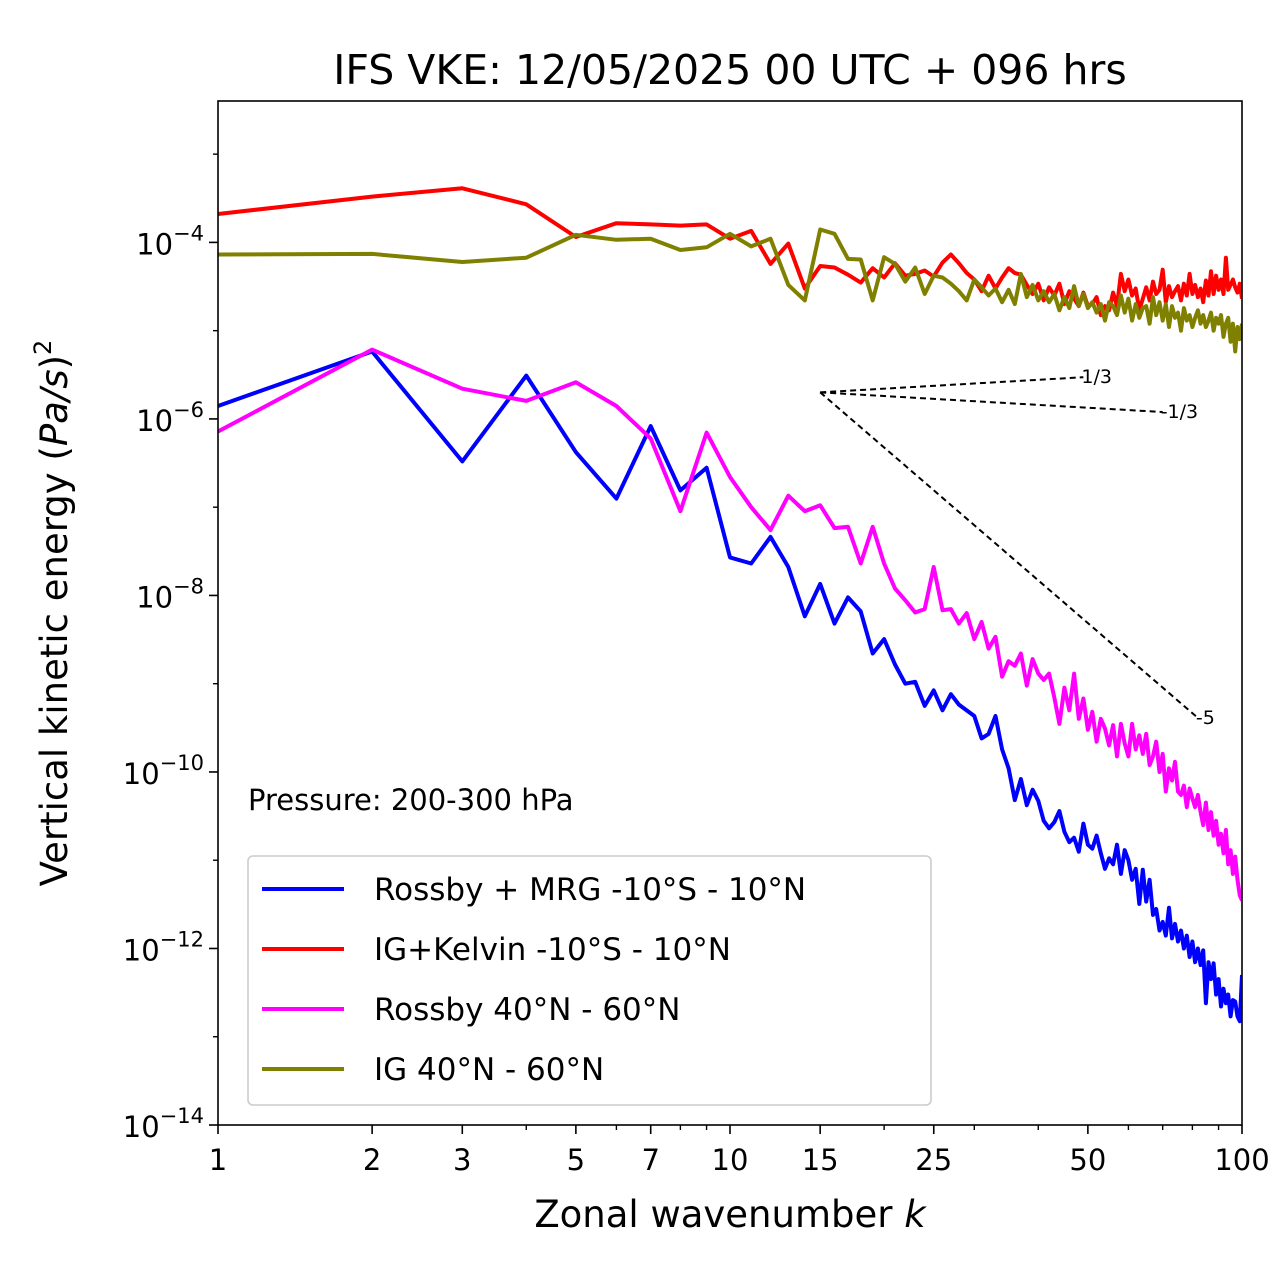 Image resolution: width=1280 pixels, height=1288 pixels. What do you see at coordinates (1179, 412) in the screenshot?
I see `slope-label-1: -1/3` at bounding box center [1179, 412].